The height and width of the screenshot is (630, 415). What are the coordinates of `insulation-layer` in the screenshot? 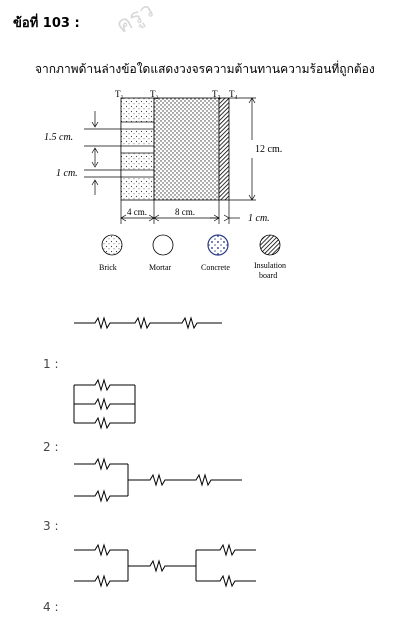 It's located at (224, 149).